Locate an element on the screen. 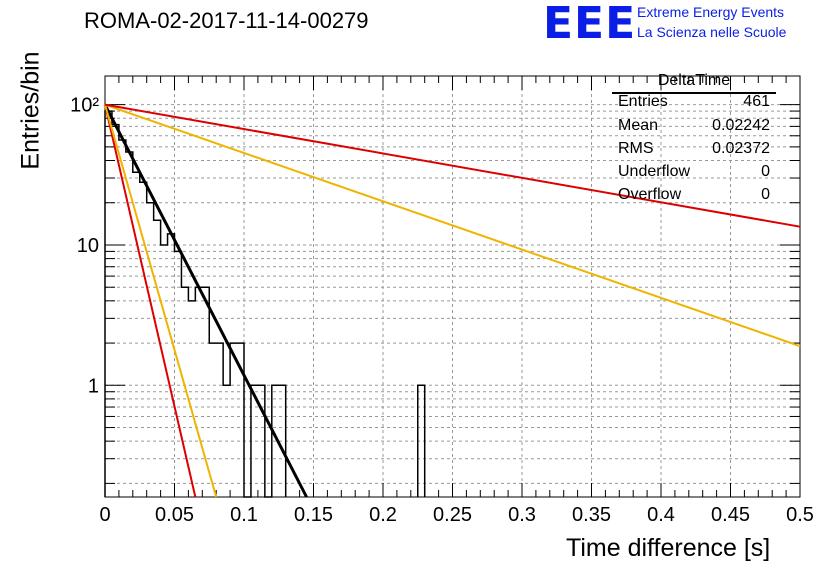  x-tick-label: 0.05 is located at coordinates (174, 515).